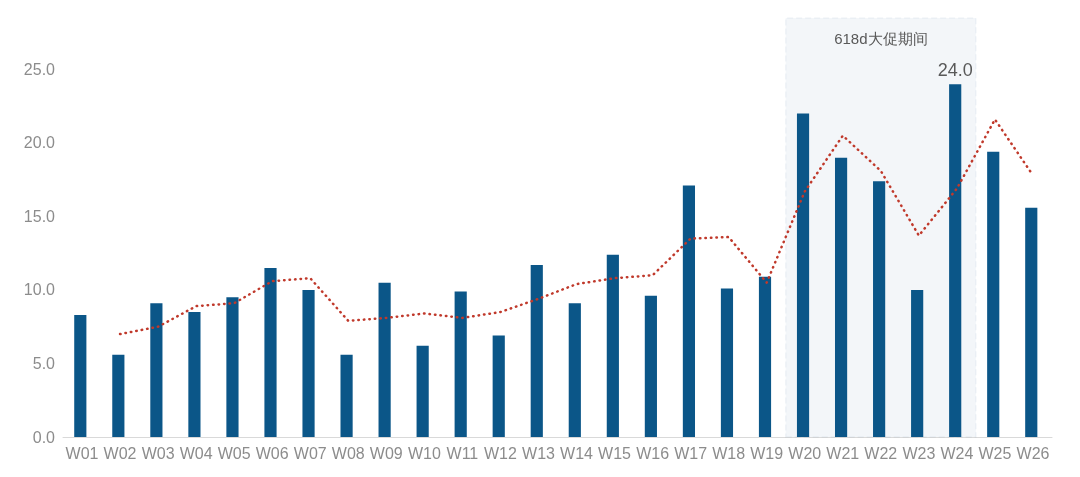 This screenshot has width=1080, height=477. What do you see at coordinates (348, 453) in the screenshot?
I see `x-tick-label: W08` at bounding box center [348, 453].